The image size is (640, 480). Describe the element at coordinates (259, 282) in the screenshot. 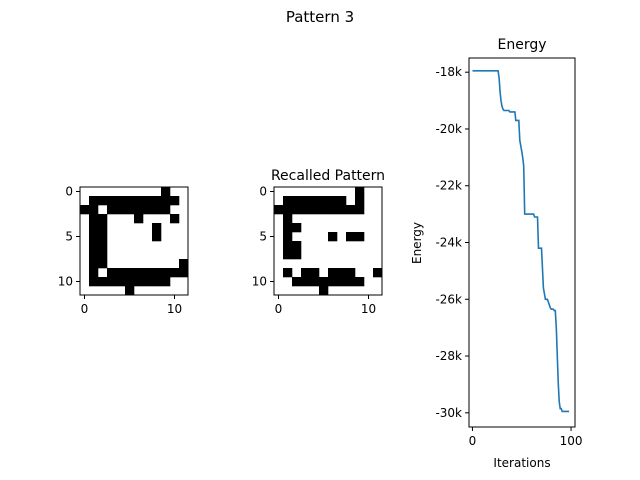

I see `recalled-pattern-ytick-label: 10` at that location.